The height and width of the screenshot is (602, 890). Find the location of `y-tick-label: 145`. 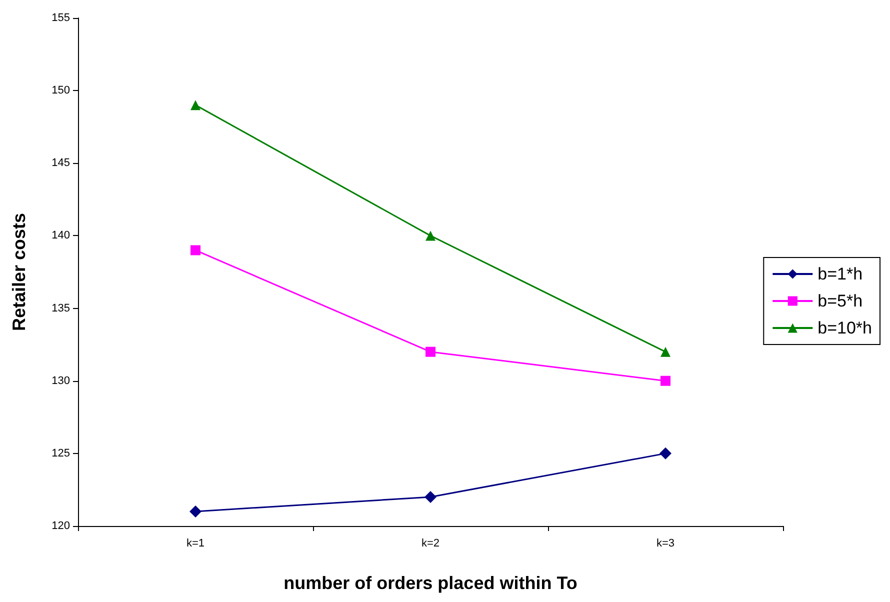

y-tick-label: 145 is located at coordinates (61, 163).